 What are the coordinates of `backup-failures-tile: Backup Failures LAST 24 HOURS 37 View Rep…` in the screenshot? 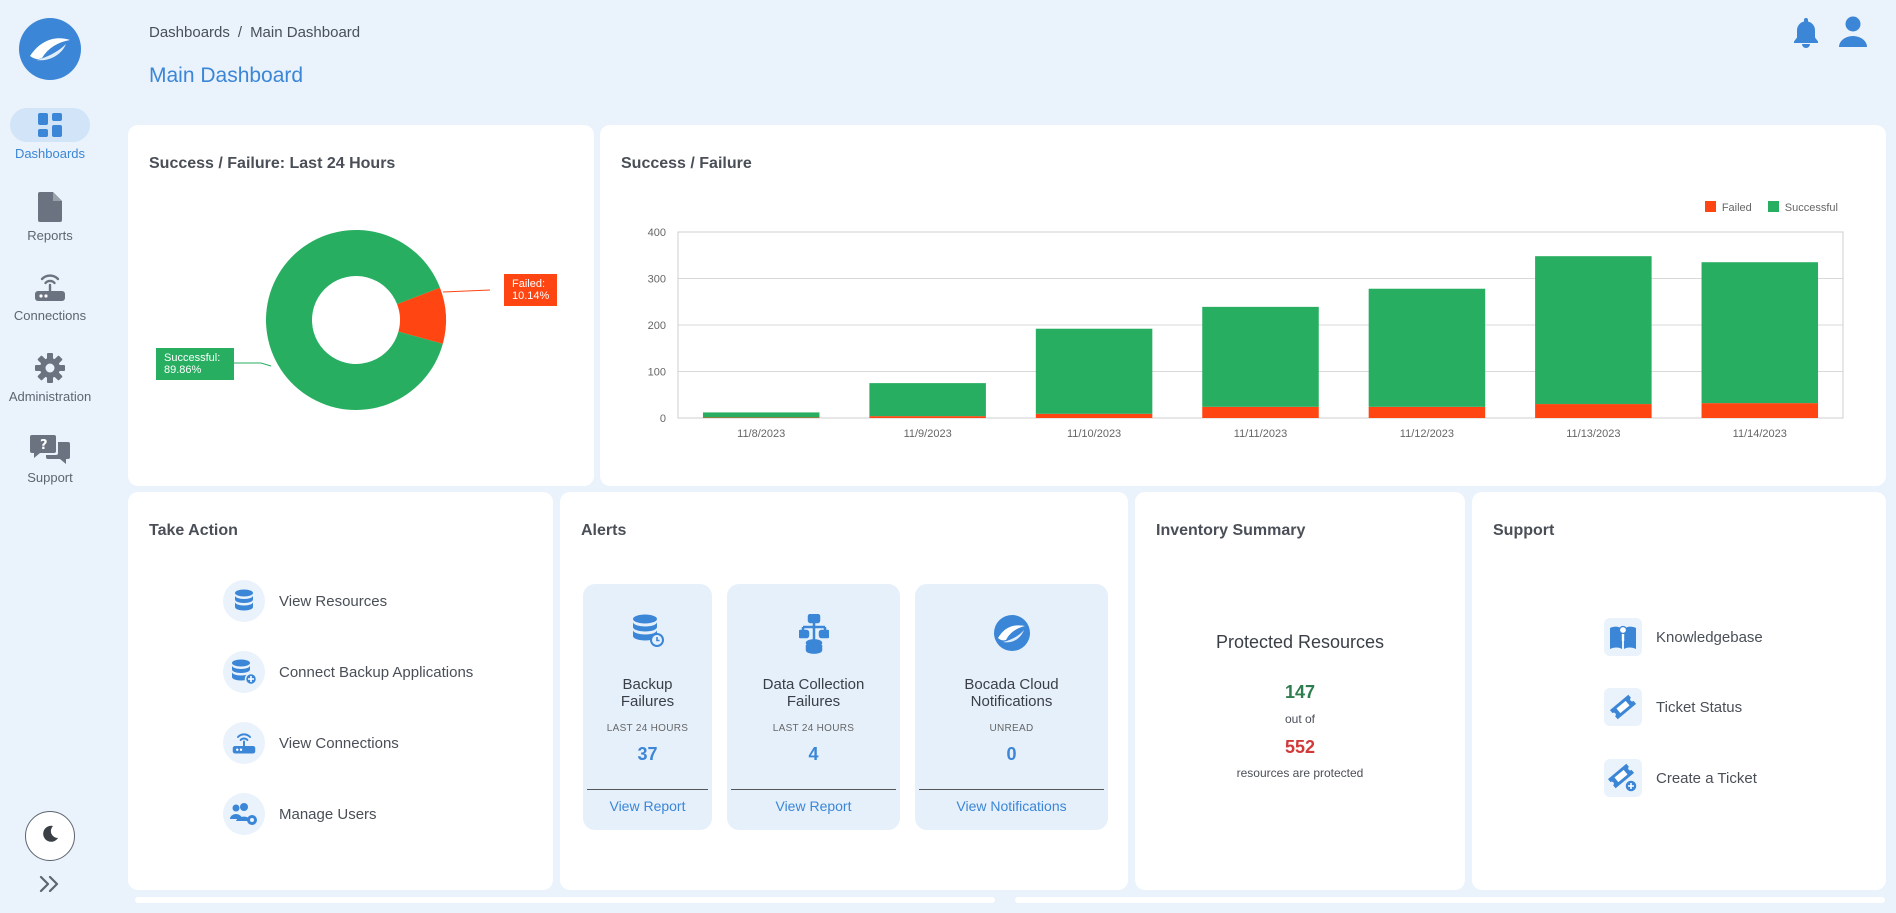 It's located at (647, 707).